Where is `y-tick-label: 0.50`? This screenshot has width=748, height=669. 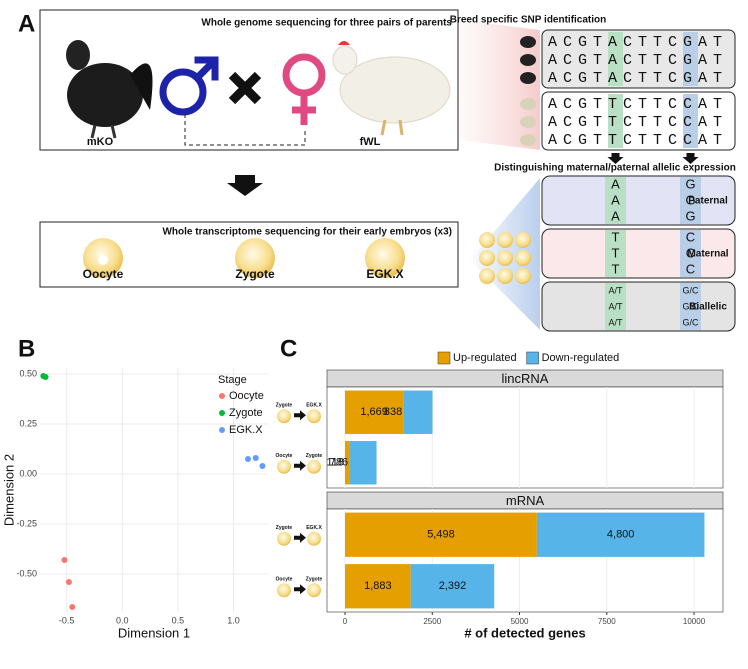 y-tick-label: 0.50 is located at coordinates (28, 373).